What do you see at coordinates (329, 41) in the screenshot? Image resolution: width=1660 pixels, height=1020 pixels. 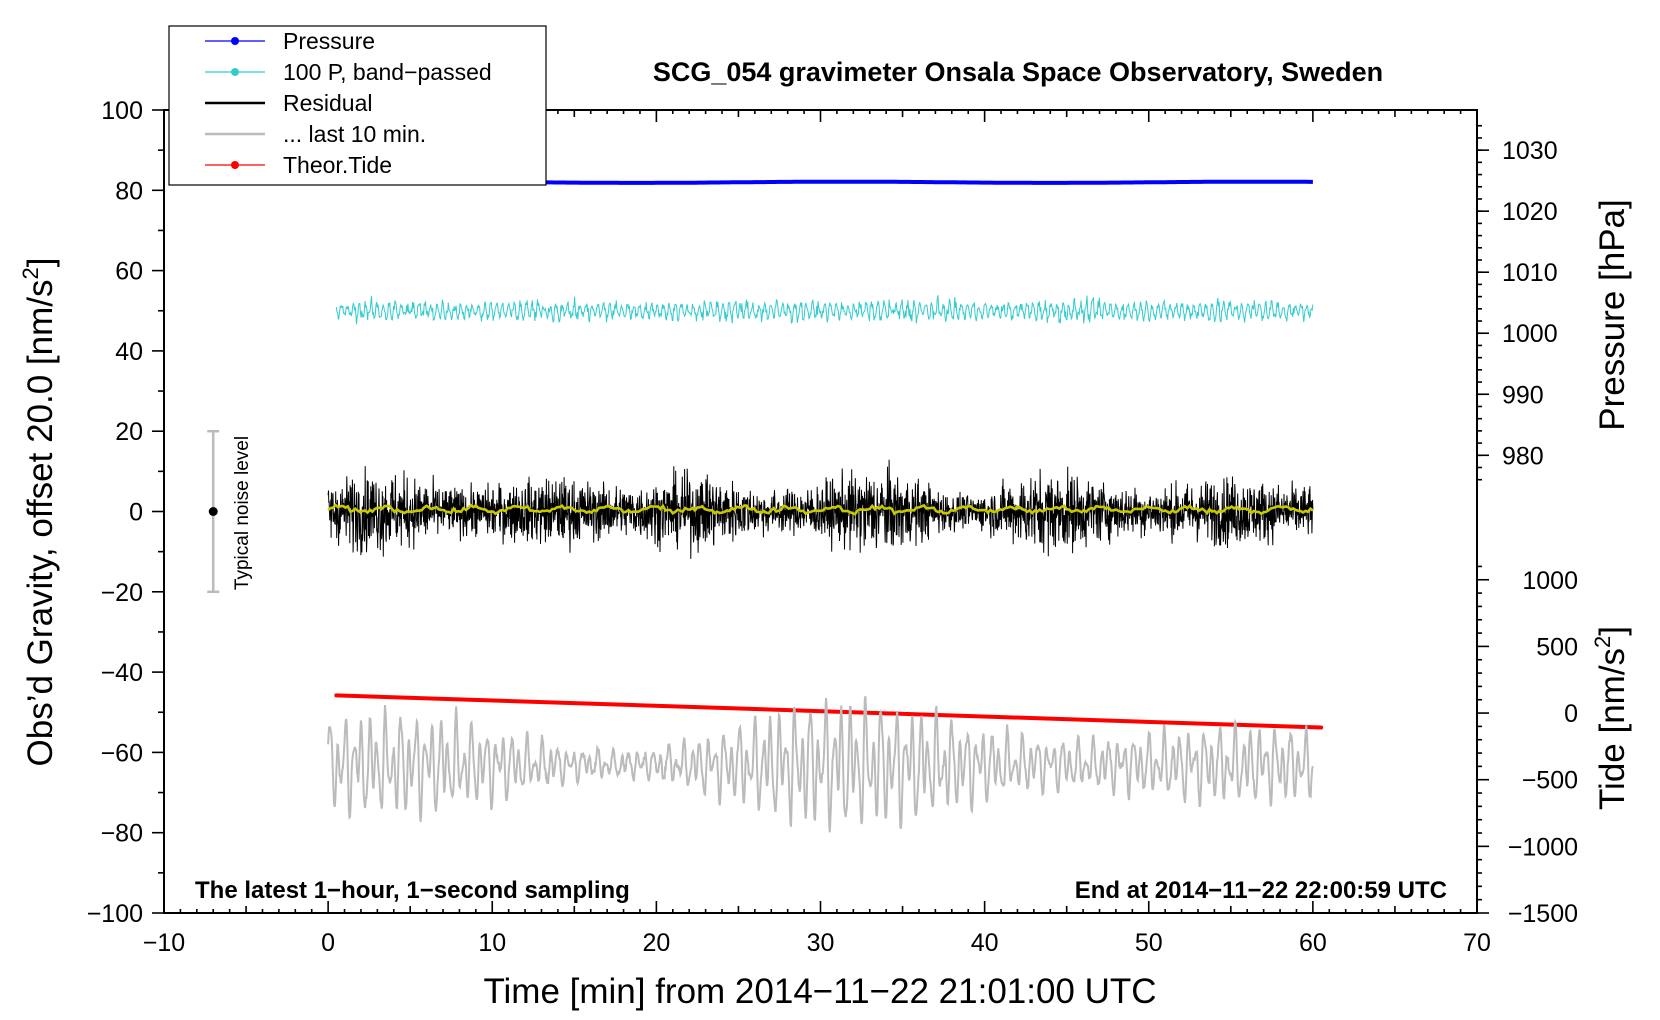 I see `legend-label: Pressure` at bounding box center [329, 41].